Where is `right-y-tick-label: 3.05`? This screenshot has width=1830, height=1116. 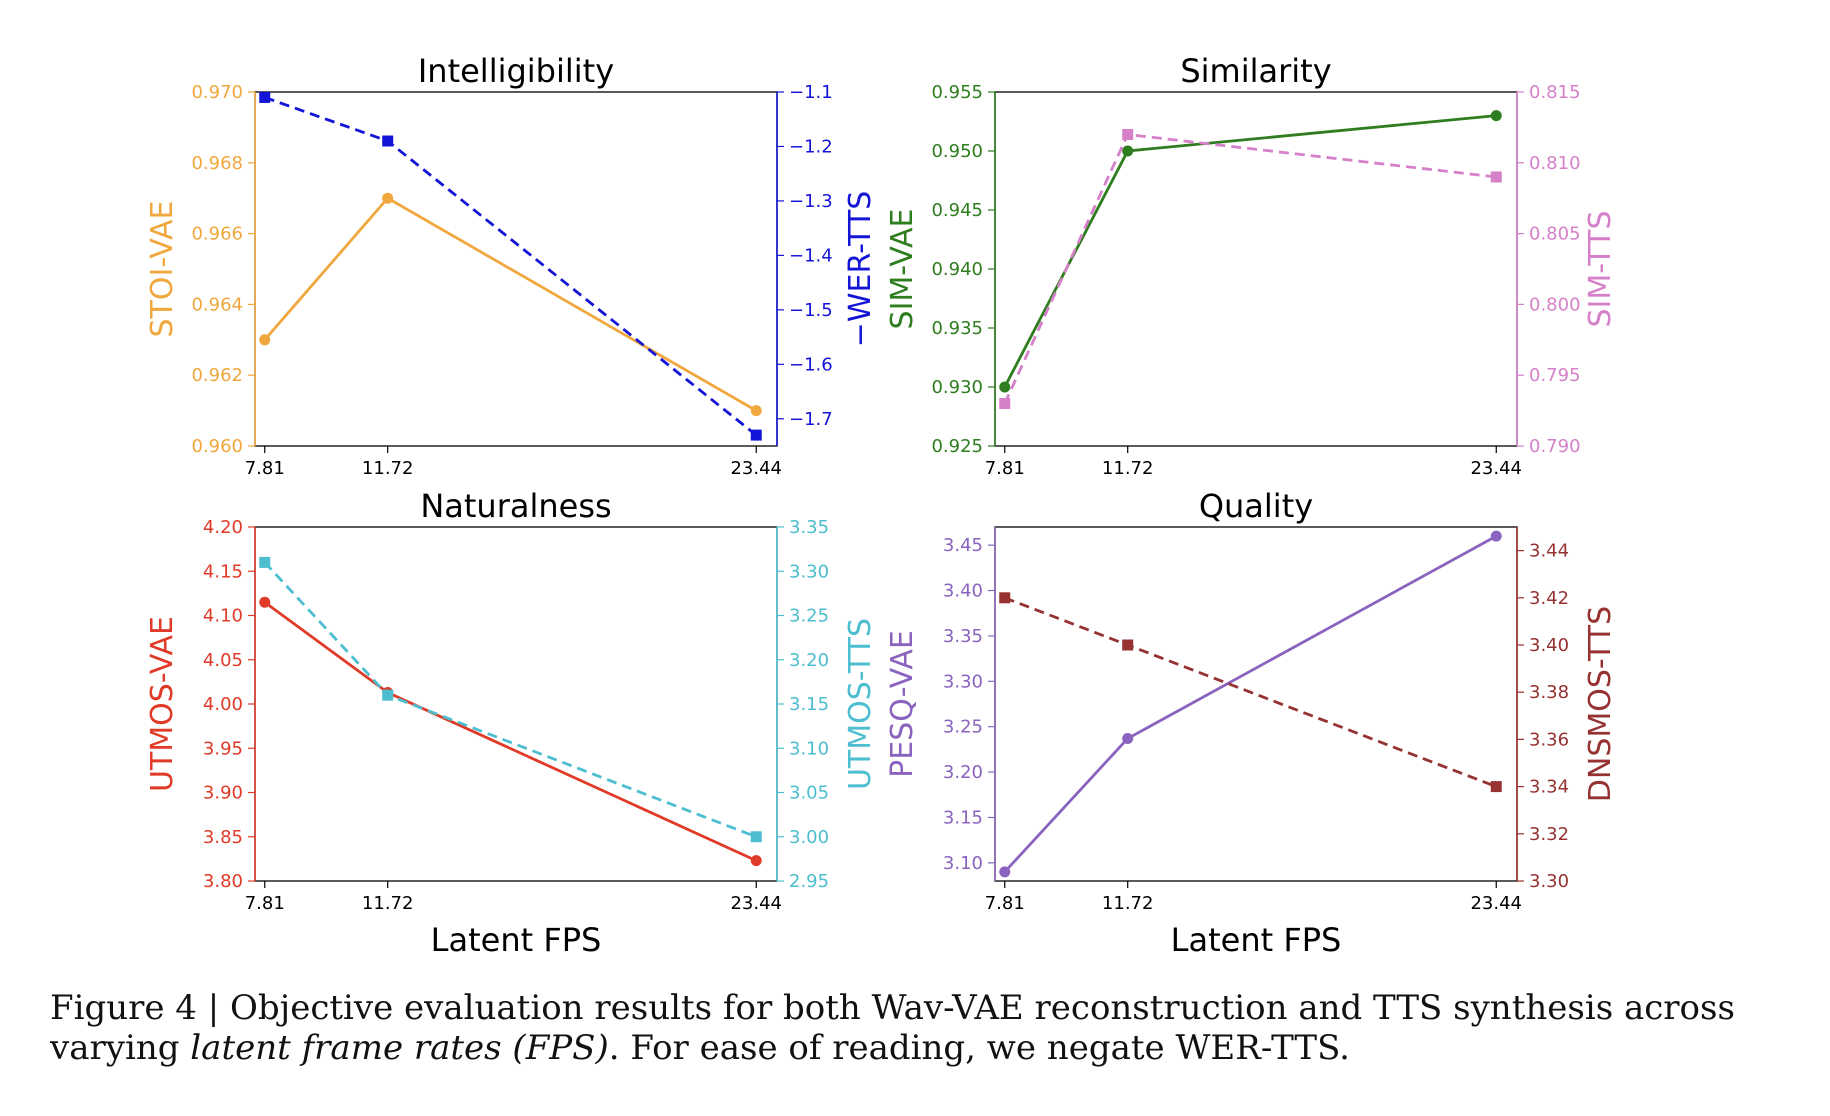 right-y-tick-label: 3.05 is located at coordinates (809, 793).